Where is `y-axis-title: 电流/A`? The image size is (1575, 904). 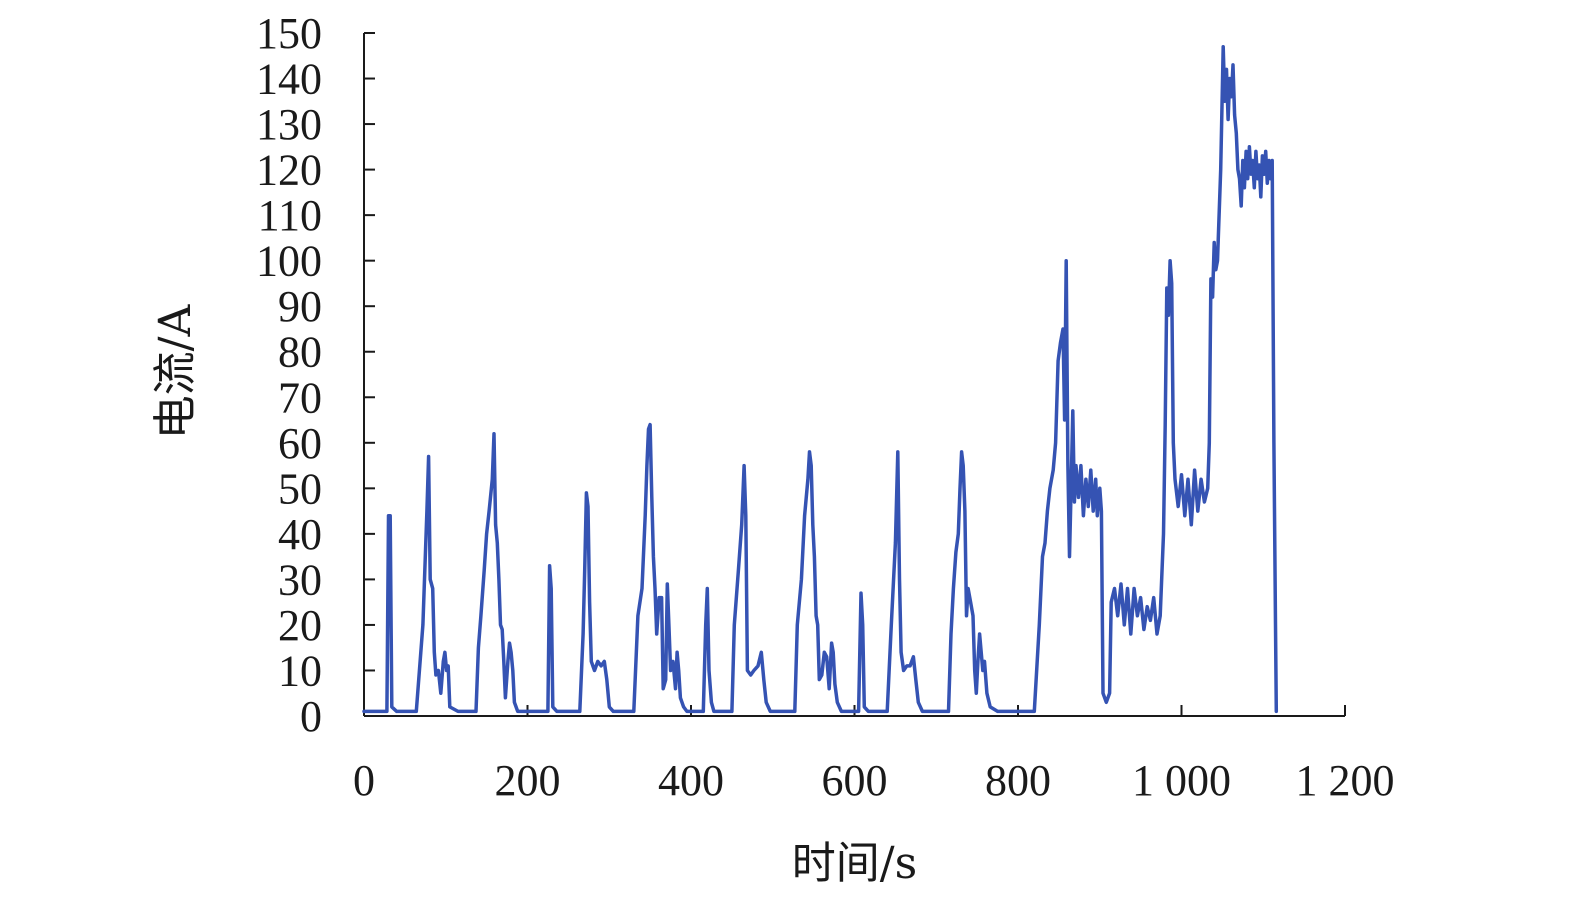
y-axis-title: 电流/A is located at coordinates (175, 371).